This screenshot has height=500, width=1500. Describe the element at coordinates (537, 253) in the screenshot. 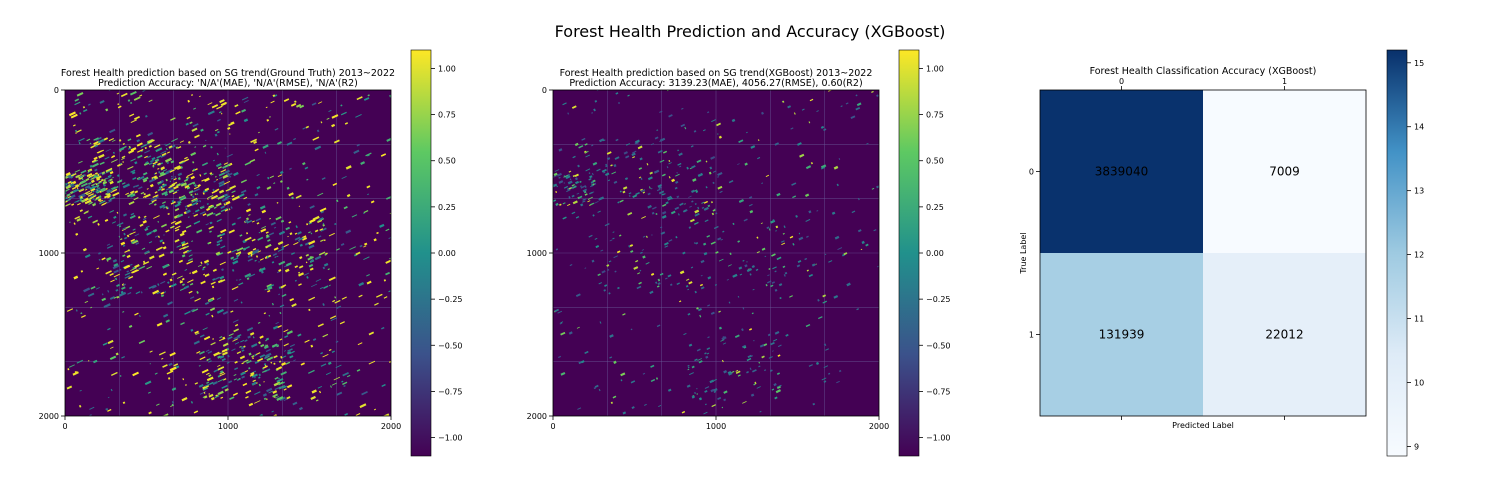

I see `panel-2-ytick-label: 1000` at that location.